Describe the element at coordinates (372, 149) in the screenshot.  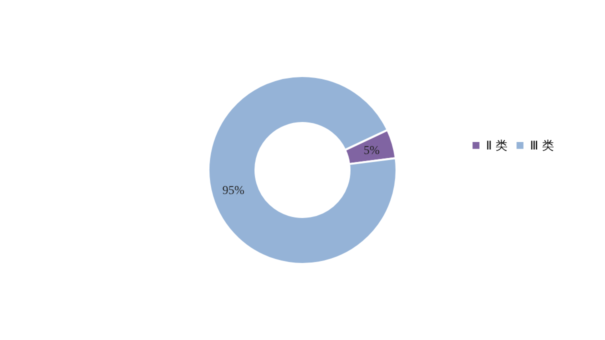
I see `data-label: 5%` at that location.